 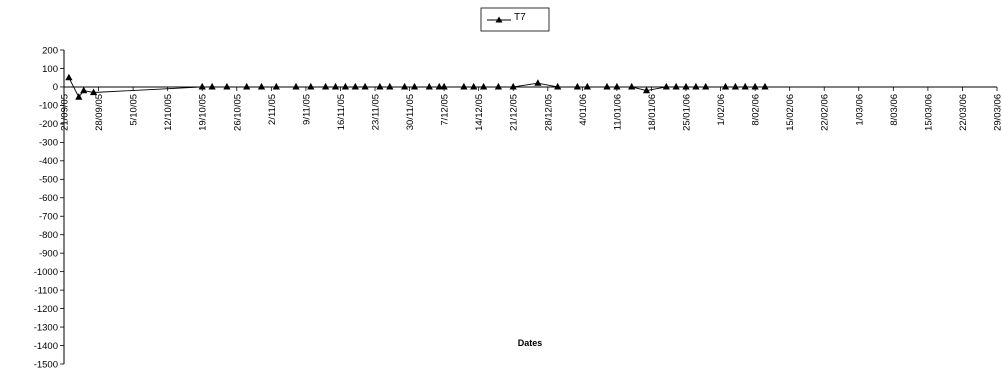 I want to click on y-tick-label: 100, so click(x=50, y=69).